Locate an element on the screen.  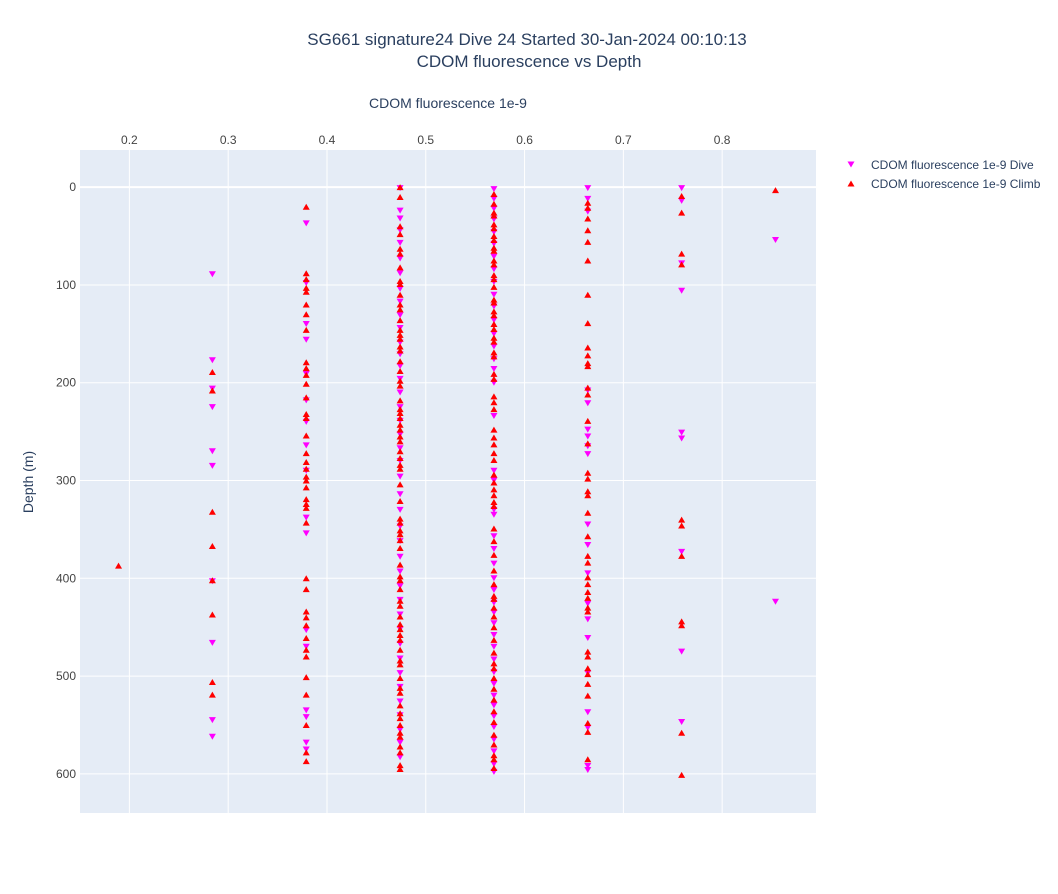
x-tick-label: 0.8 is located at coordinates (722, 140).